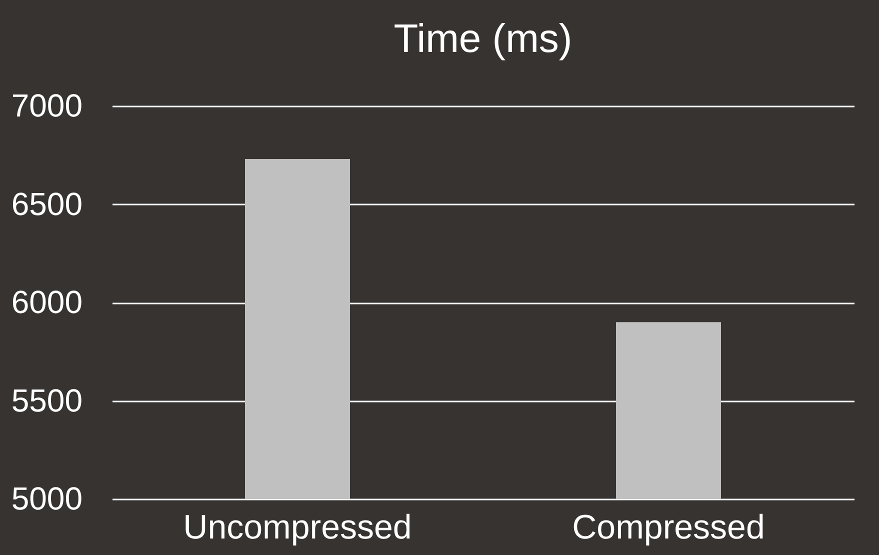  What do you see at coordinates (46, 302) in the screenshot?
I see `y-tick-label: 6000` at bounding box center [46, 302].